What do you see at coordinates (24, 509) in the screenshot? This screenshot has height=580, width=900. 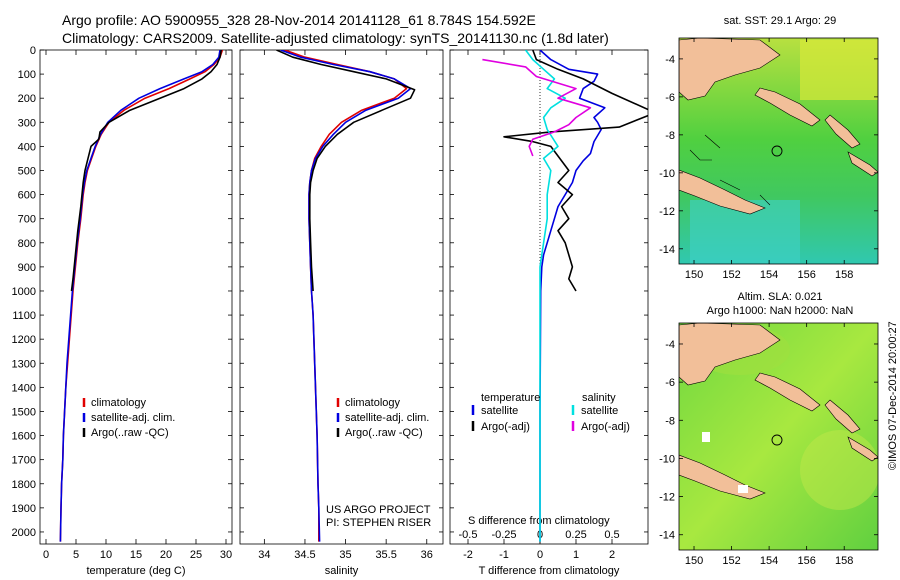 I see `y-tick-label: 1900` at bounding box center [24, 509].